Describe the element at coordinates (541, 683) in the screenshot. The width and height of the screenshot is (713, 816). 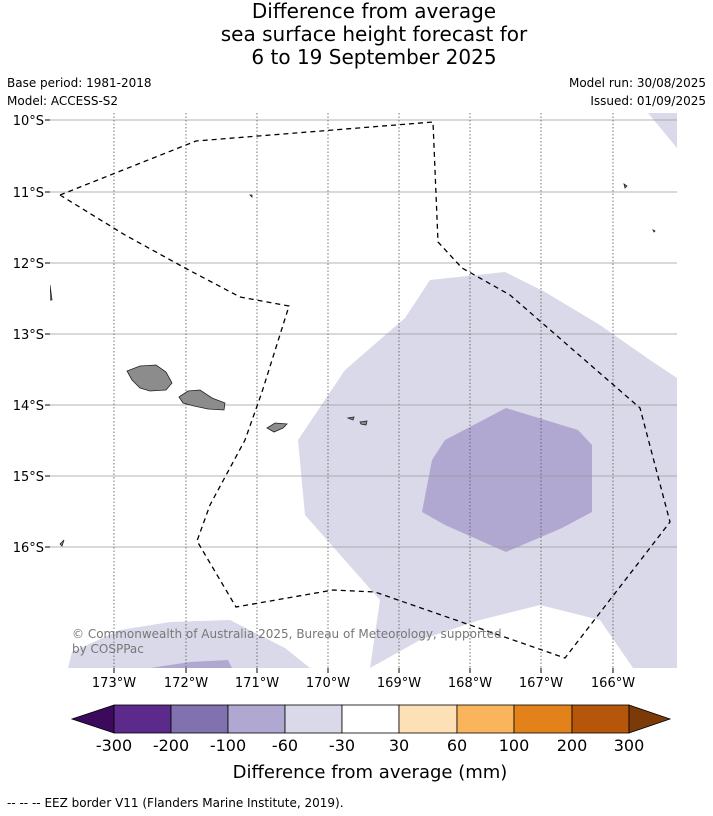
I see `lon-label: 167°W` at that location.